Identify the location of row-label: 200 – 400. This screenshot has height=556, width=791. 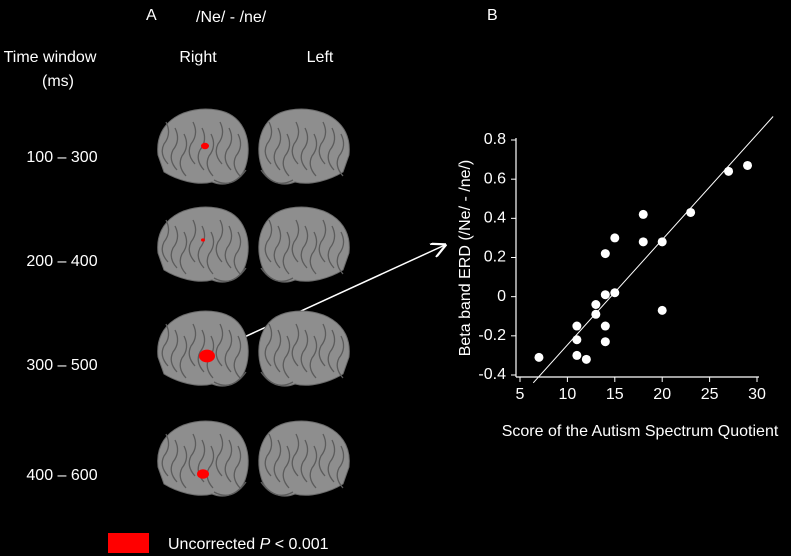
(61, 261).